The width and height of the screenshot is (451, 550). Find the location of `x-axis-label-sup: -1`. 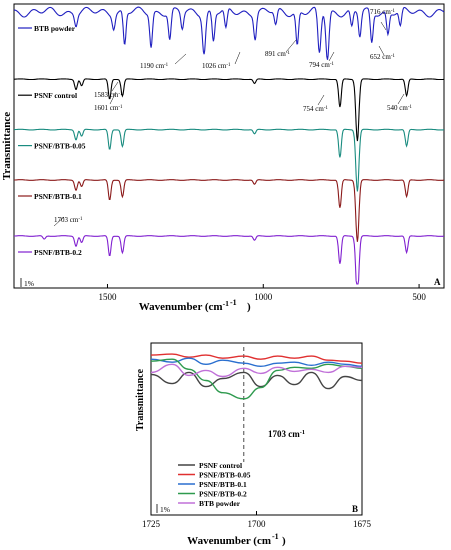

x-axis-label-sup: -1 is located at coordinates (233, 302).